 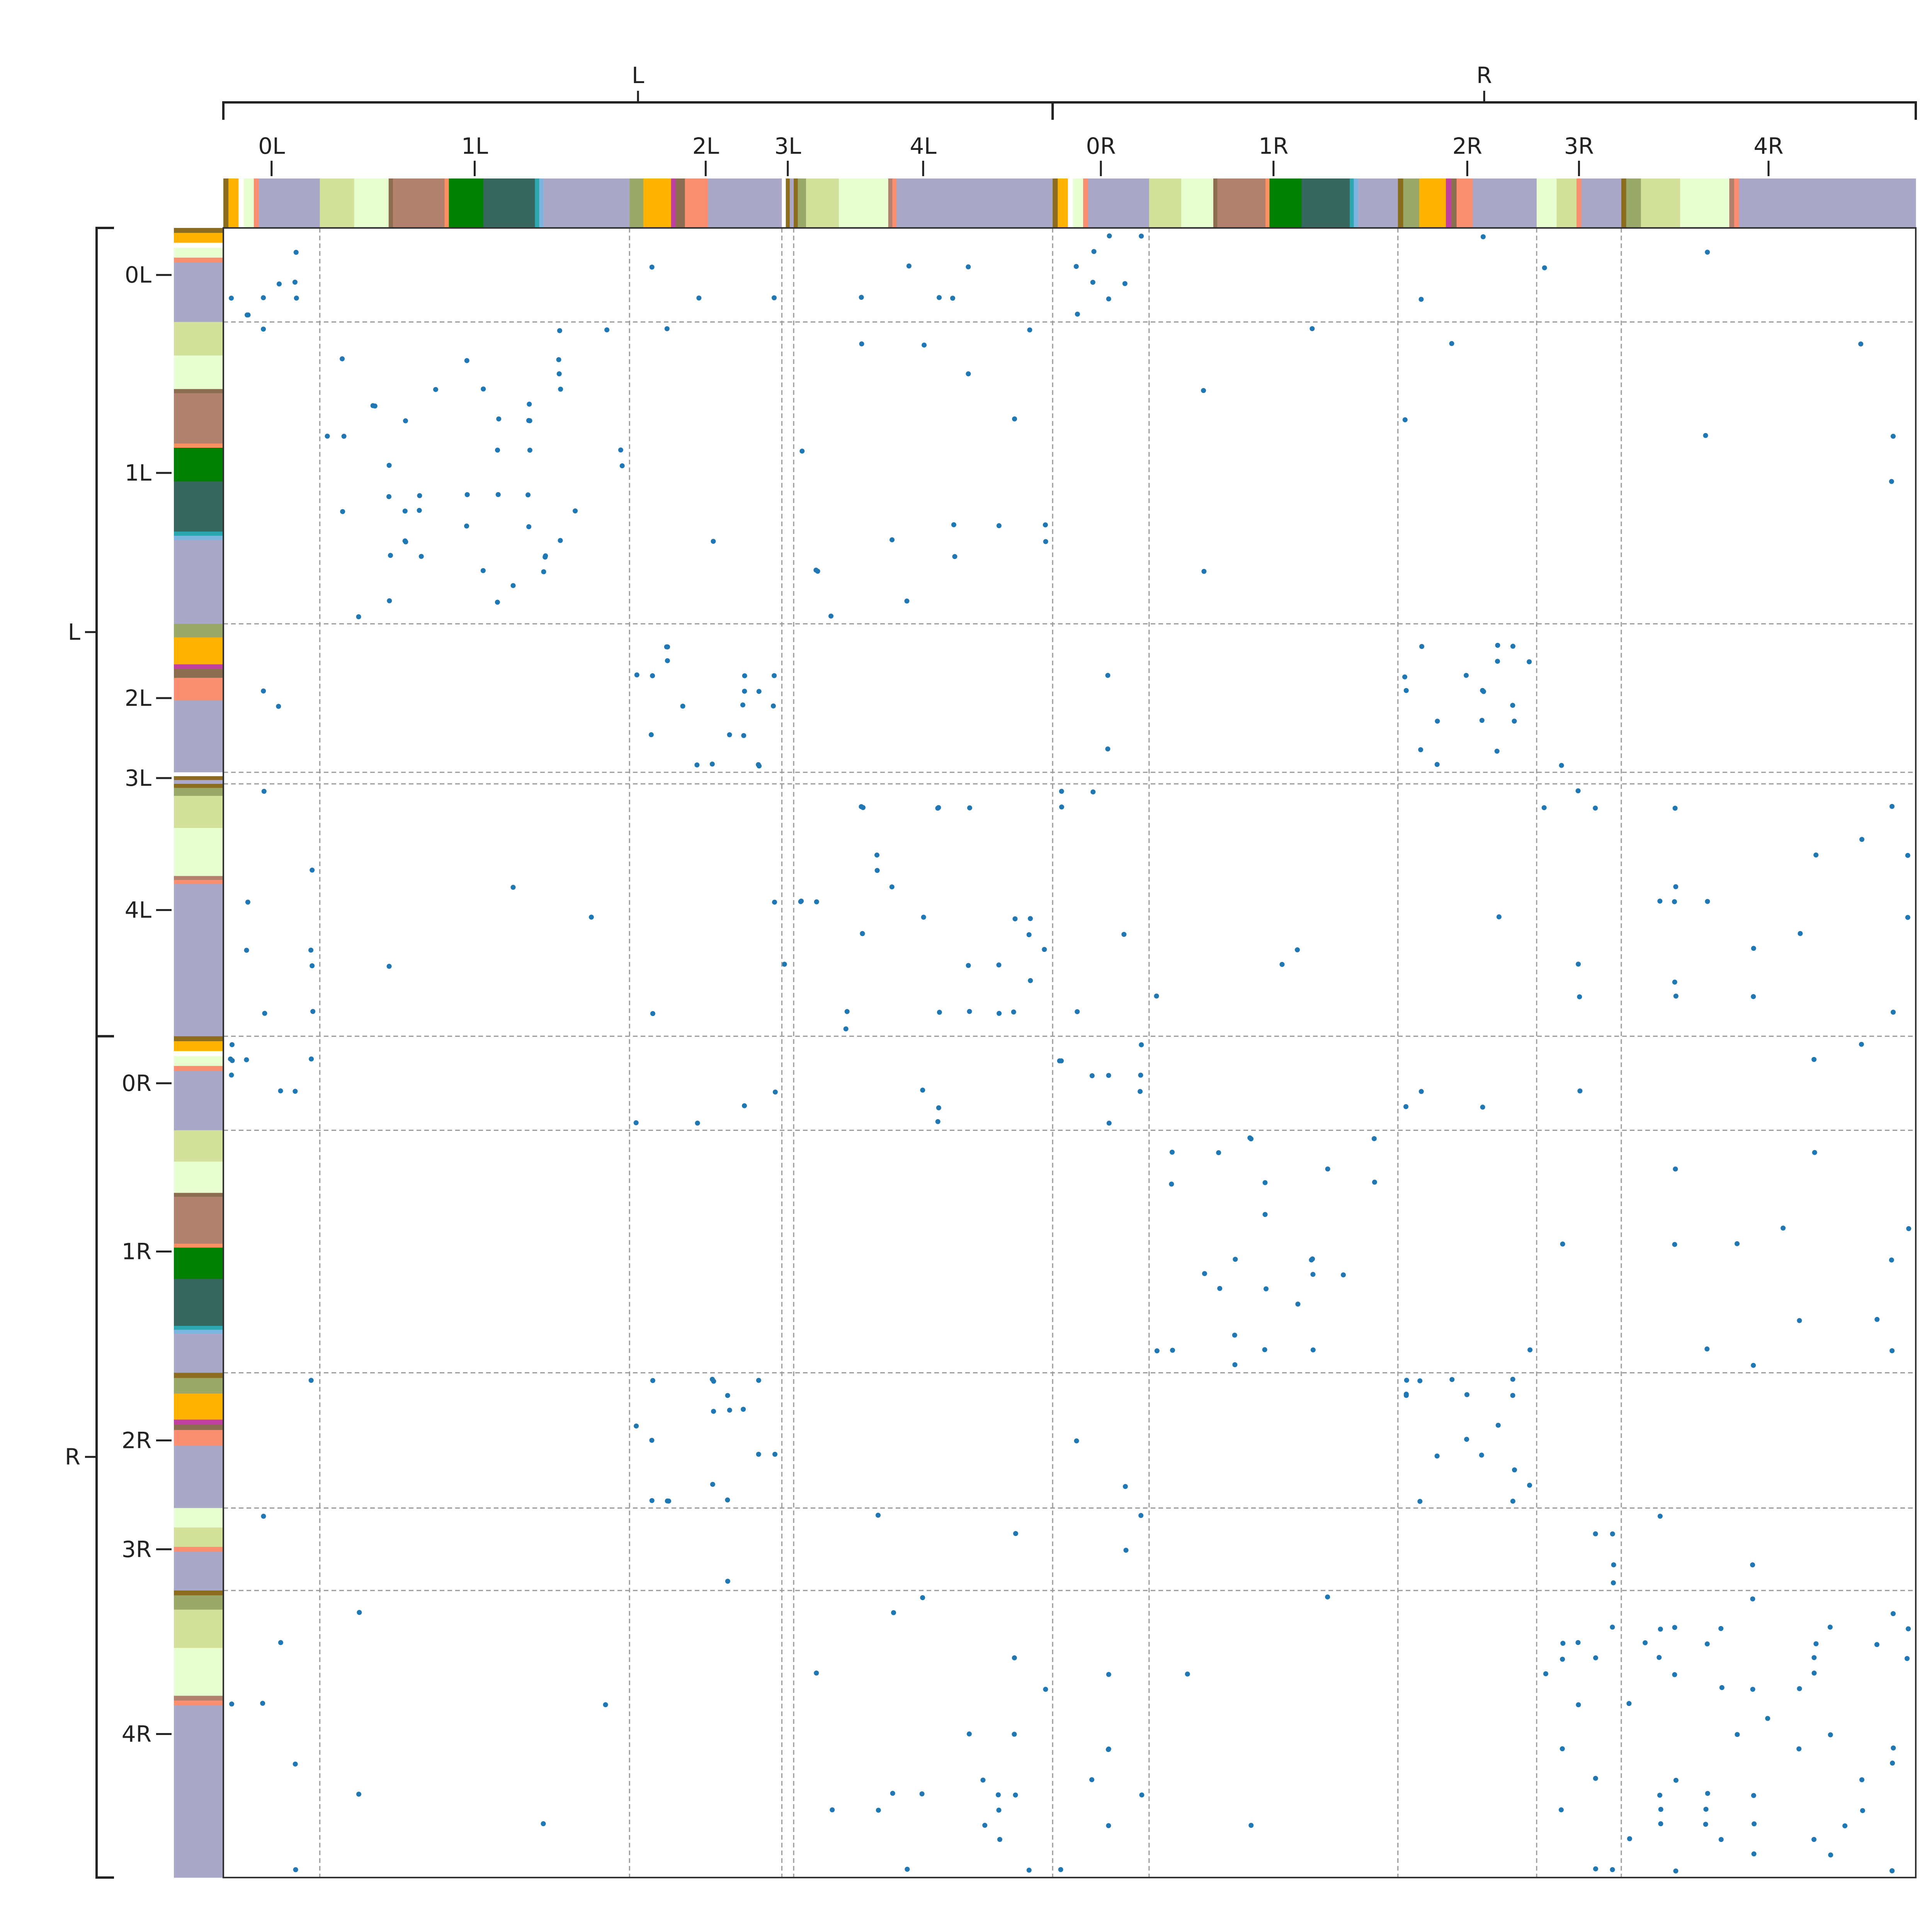 What do you see at coordinates (73, 1457) in the screenshot?
I see `left-group-label: R` at bounding box center [73, 1457].